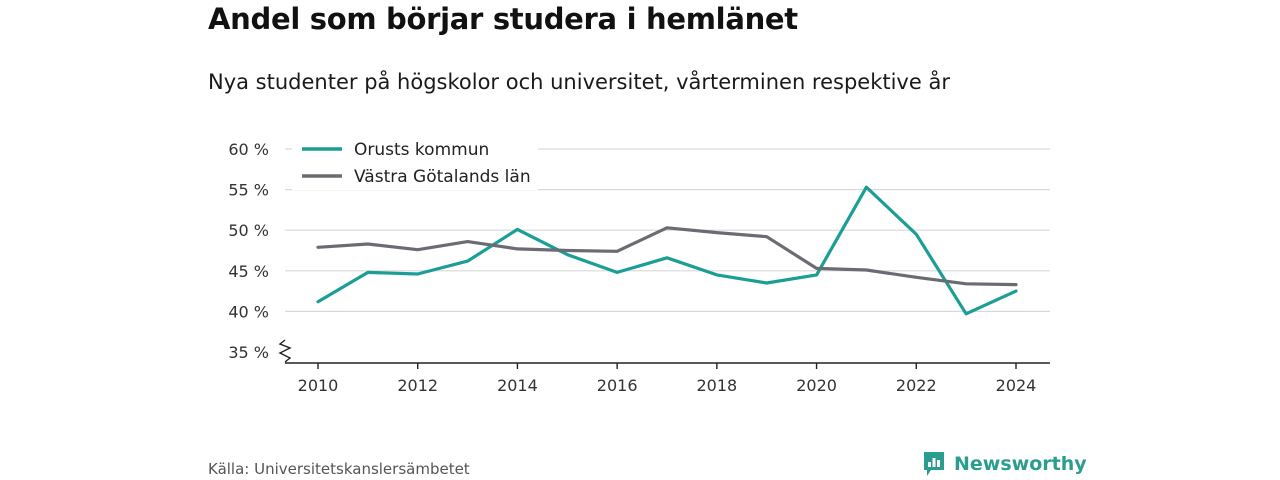 The image size is (1280, 480). I want to click on y-tick-label: 60 %, so click(248, 149).